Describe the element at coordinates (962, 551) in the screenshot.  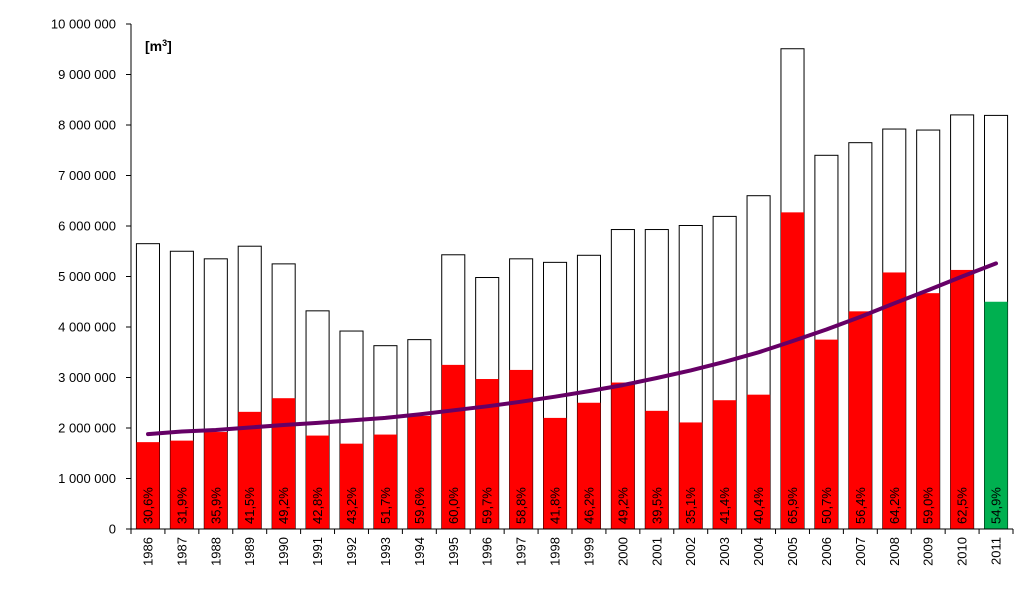
I see `x-tick-label: 2010` at that location.